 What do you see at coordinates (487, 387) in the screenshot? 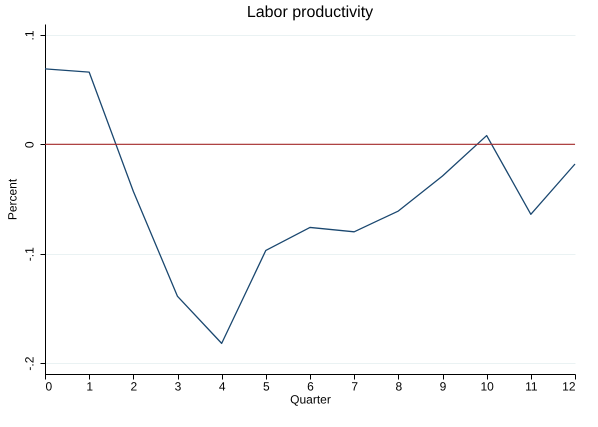
I see `x-tick-label: 10` at bounding box center [487, 387].